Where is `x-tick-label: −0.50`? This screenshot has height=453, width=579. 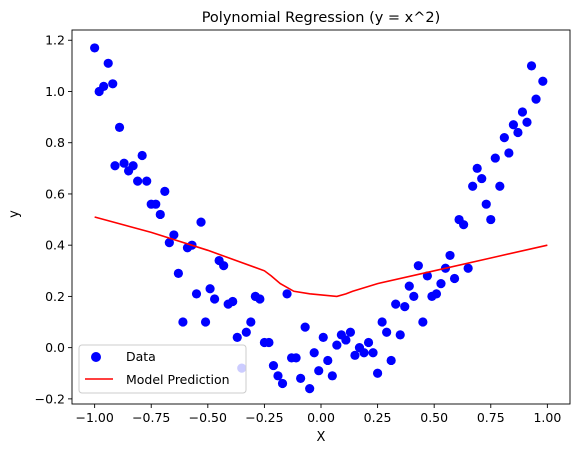
x-tick-label: −0.50 is located at coordinates (208, 417).